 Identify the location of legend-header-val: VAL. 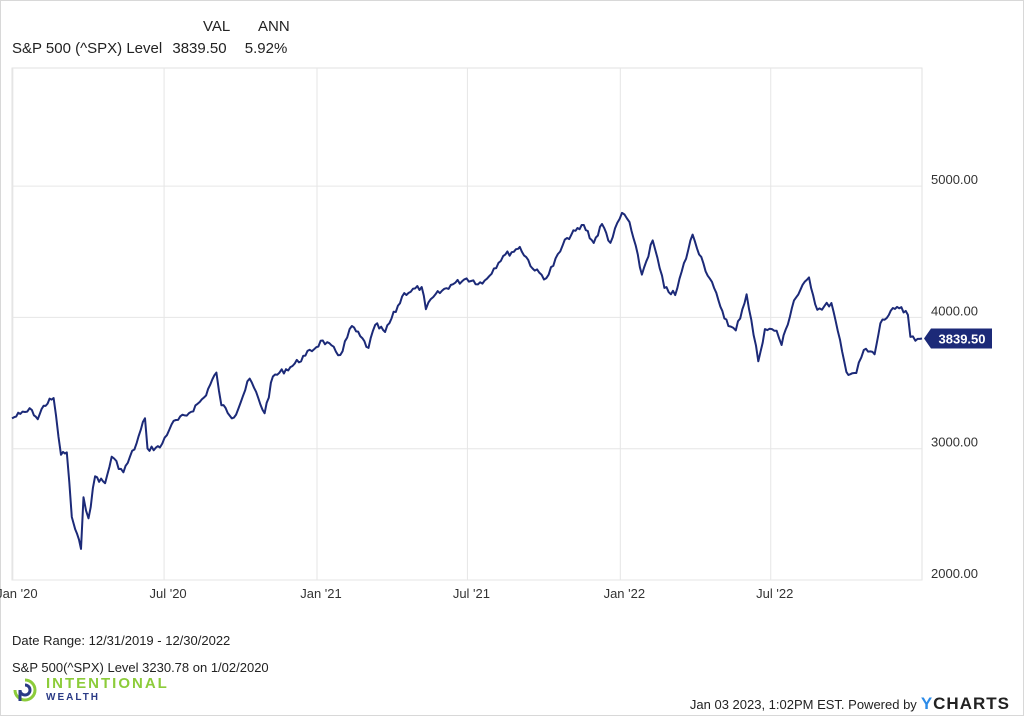
(217, 26).